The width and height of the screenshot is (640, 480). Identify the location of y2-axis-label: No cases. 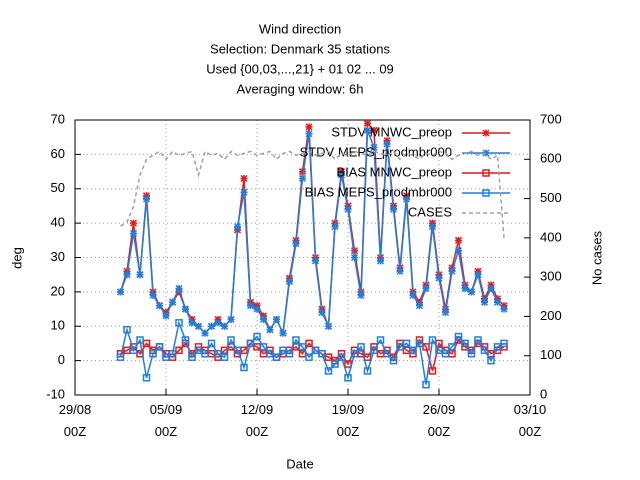
(596, 257).